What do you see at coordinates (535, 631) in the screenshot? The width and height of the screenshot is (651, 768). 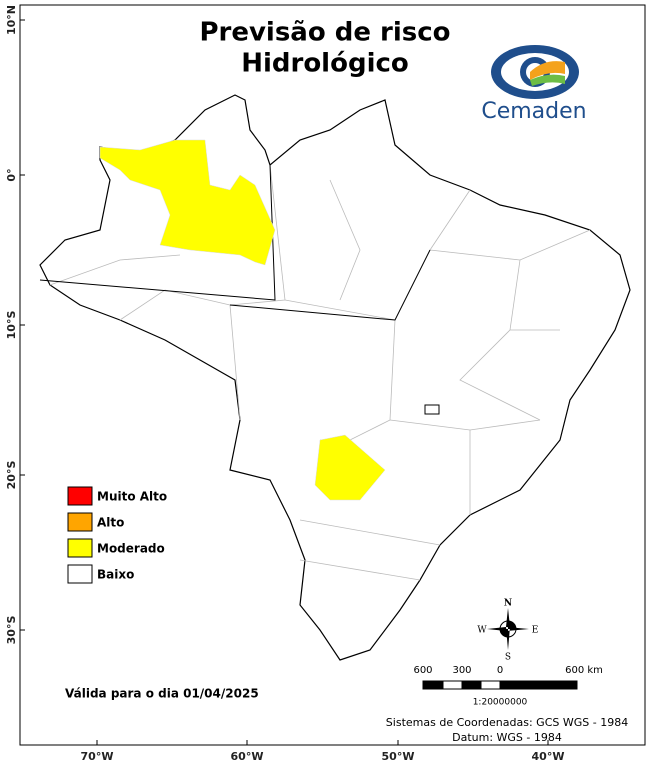 I see `compass-label: E` at bounding box center [535, 631].